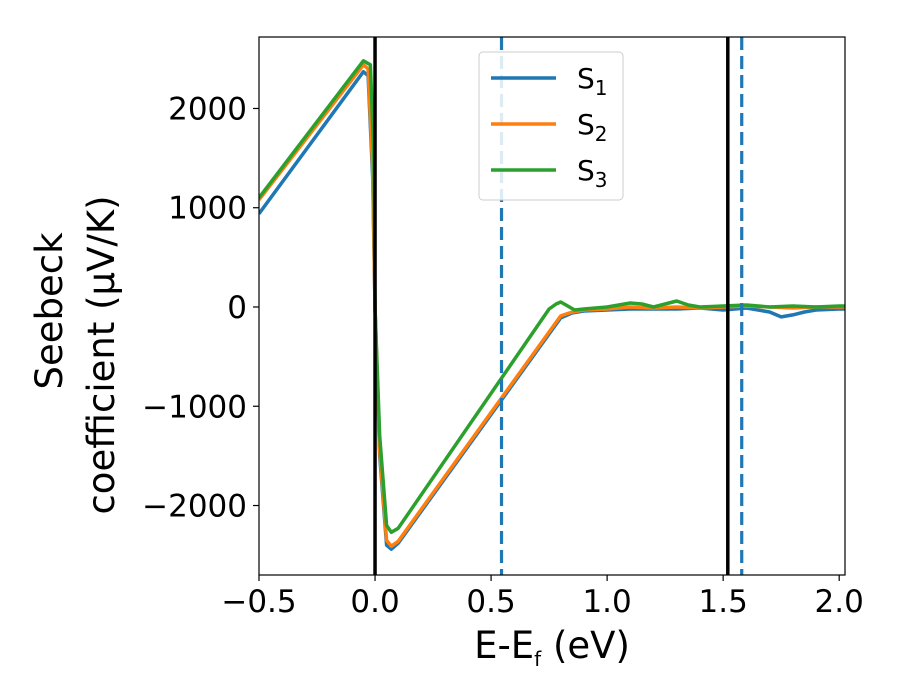 The width and height of the screenshot is (900, 700). Describe the element at coordinates (374, 602) in the screenshot. I see `x-tick-label: 0.0` at that location.